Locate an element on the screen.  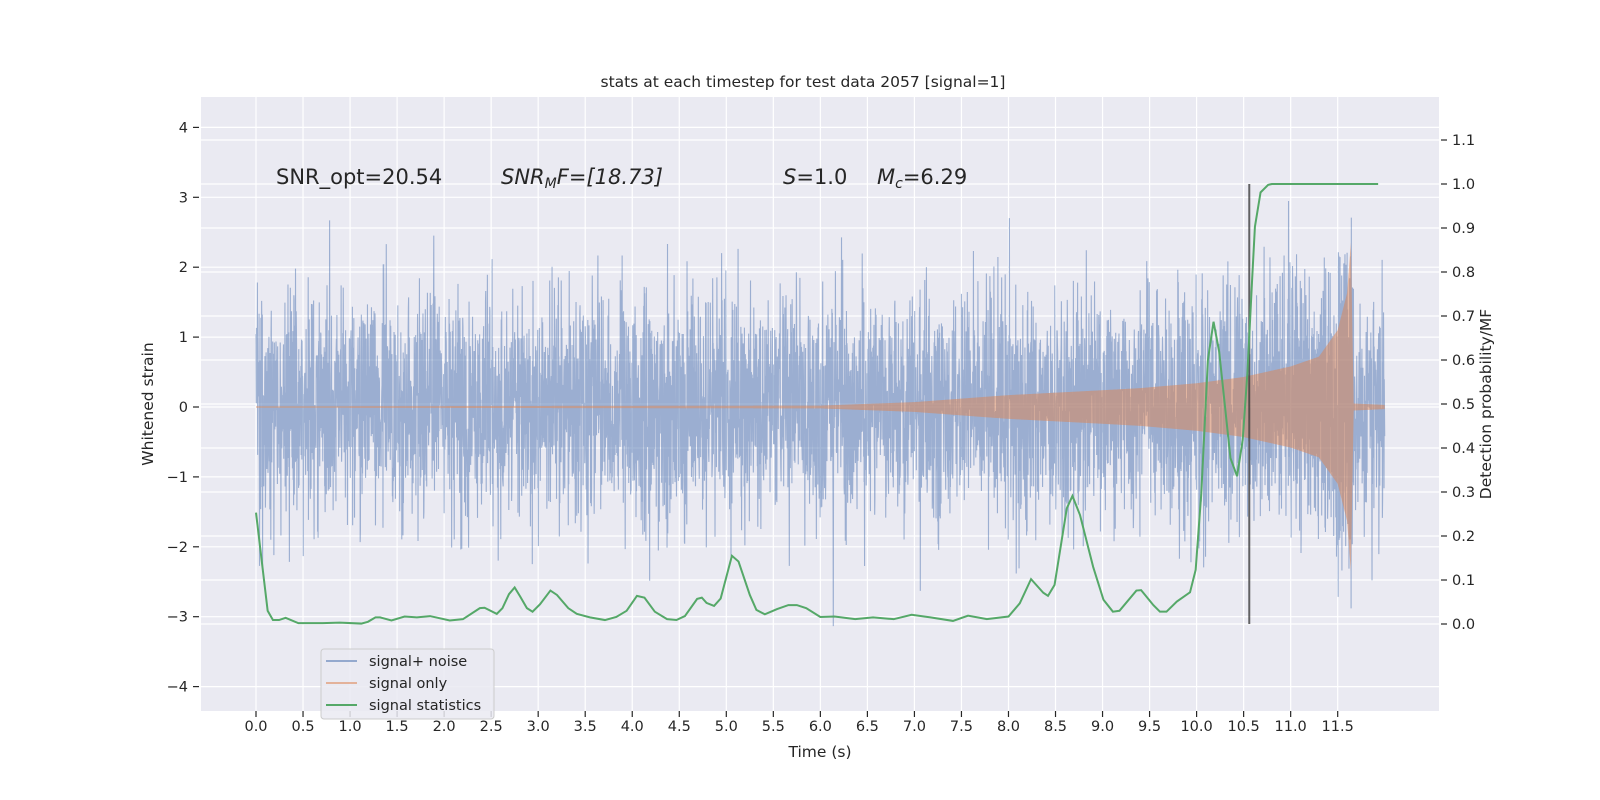
y-axis-label-right: Detection probability/MF is located at coordinates (1486, 404).